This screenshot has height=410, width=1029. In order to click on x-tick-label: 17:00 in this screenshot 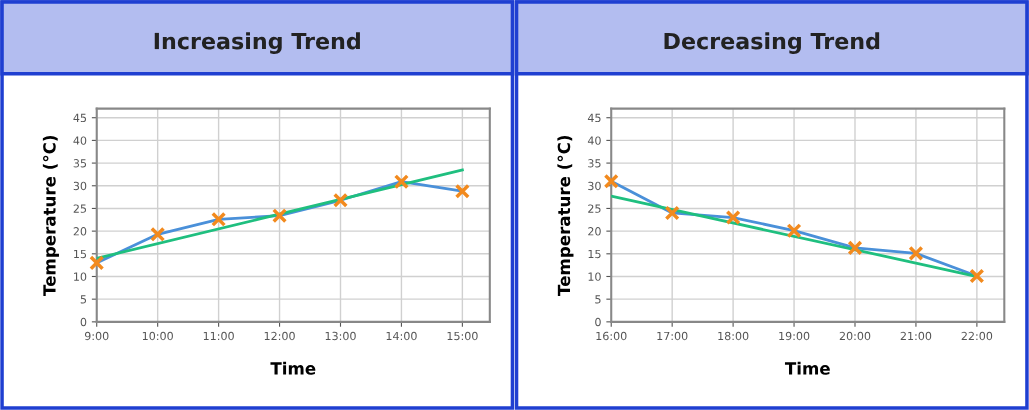, I will do `click(672, 336)`.